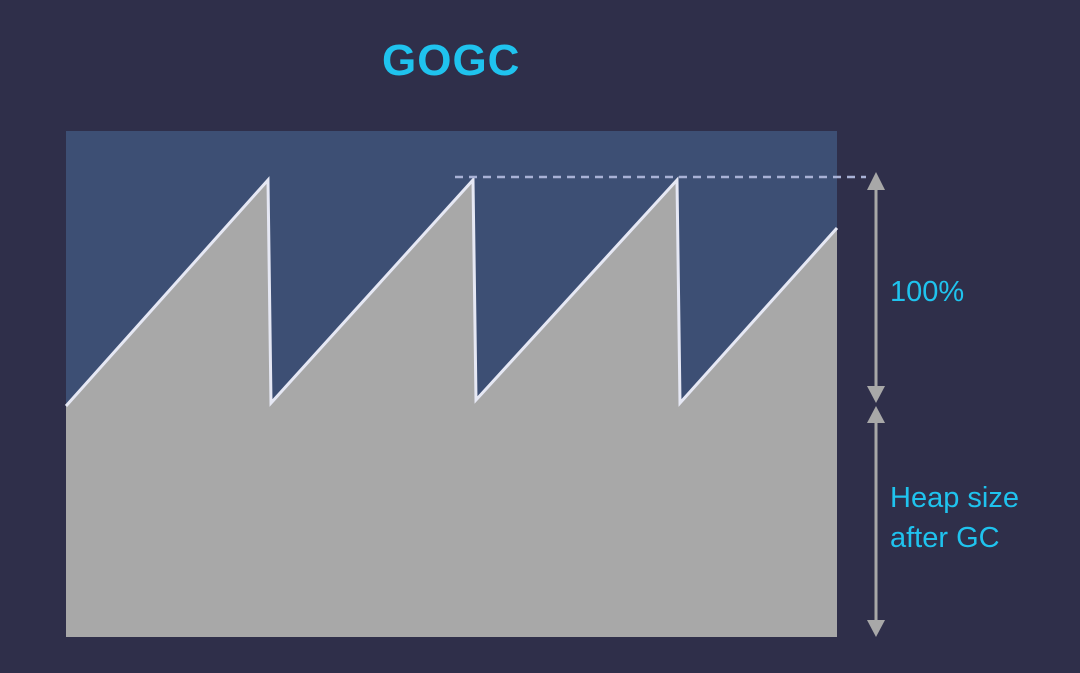 This screenshot has height=673, width=1080. Describe the element at coordinates (954, 498) in the screenshot. I see `heap-size-label-line1: Heap size` at that location.